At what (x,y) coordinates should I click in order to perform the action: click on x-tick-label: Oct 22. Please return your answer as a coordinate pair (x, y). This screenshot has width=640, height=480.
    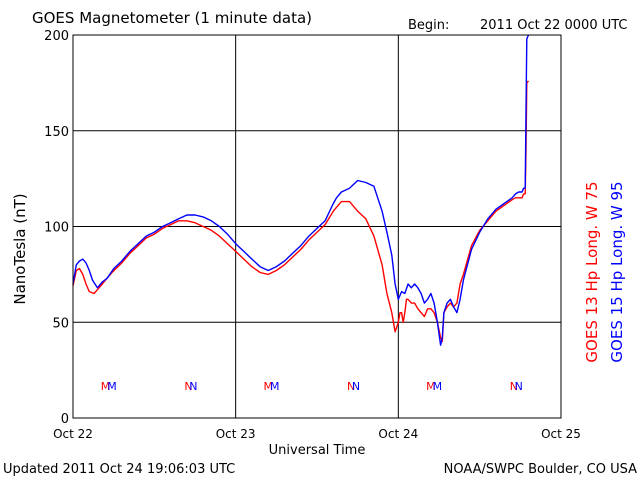
    Looking at the image, I should click on (73, 434).